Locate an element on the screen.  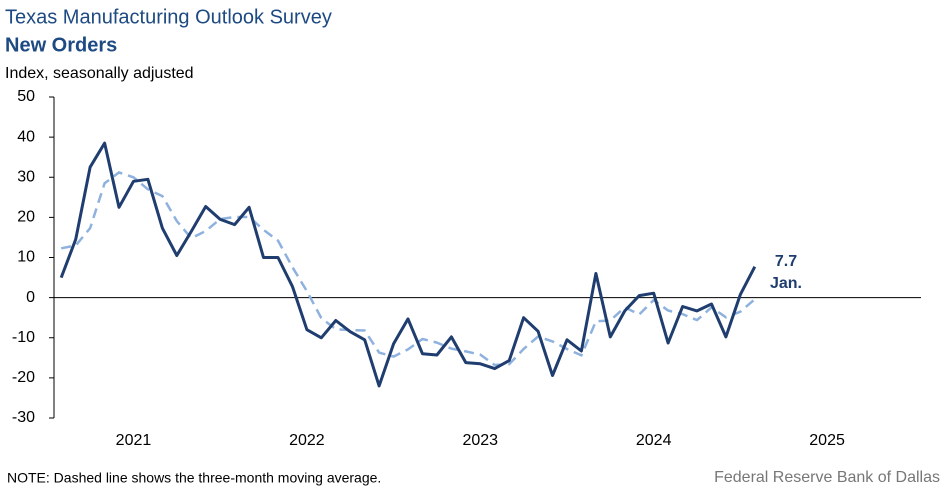
y-tick-label: 10 is located at coordinates (26, 257).